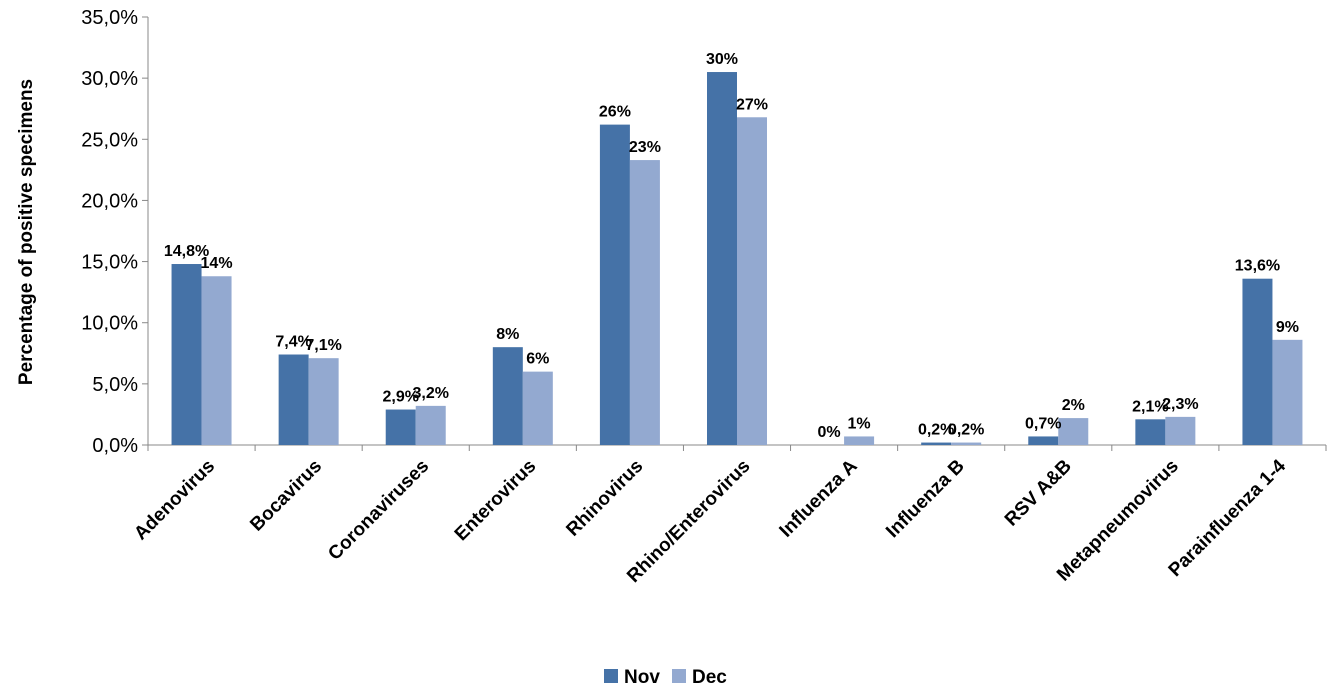  I want to click on y-tick-label: 25,0%, so click(109, 140).